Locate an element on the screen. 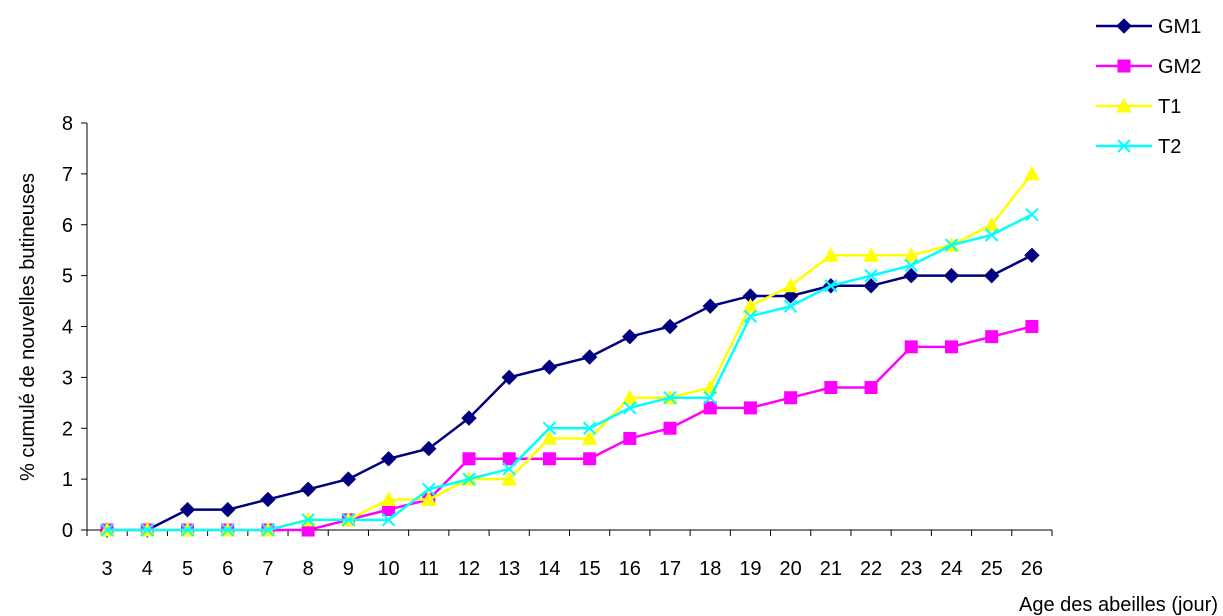  legend-marker-t2 is located at coordinates (1124, 146).